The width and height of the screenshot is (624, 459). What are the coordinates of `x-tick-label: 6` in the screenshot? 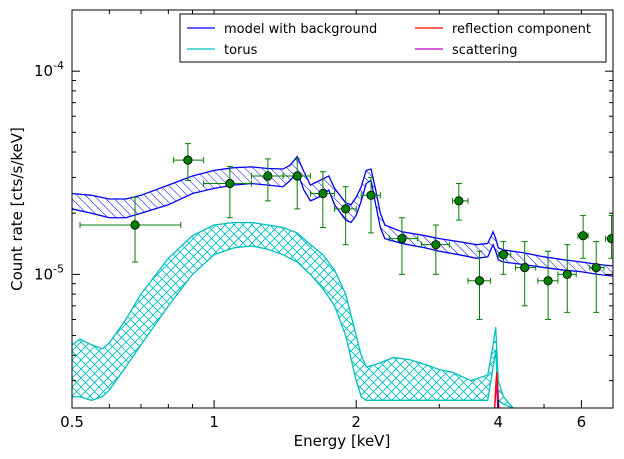 It's located at (582, 422).